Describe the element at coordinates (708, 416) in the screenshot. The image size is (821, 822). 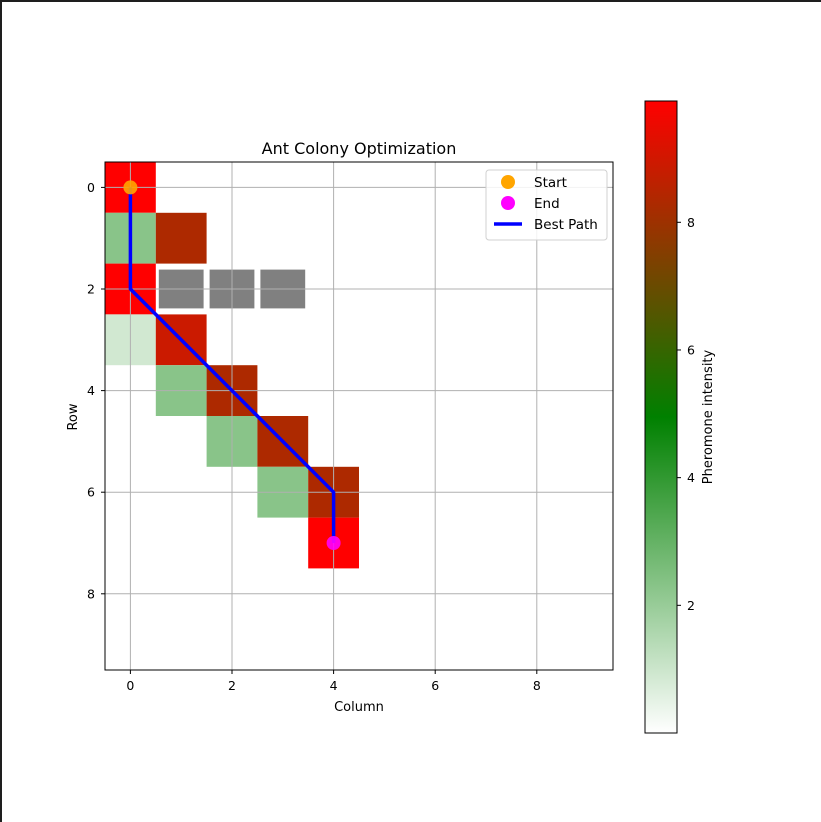
I see `colorbar-label: Pheromone intensity` at that location.